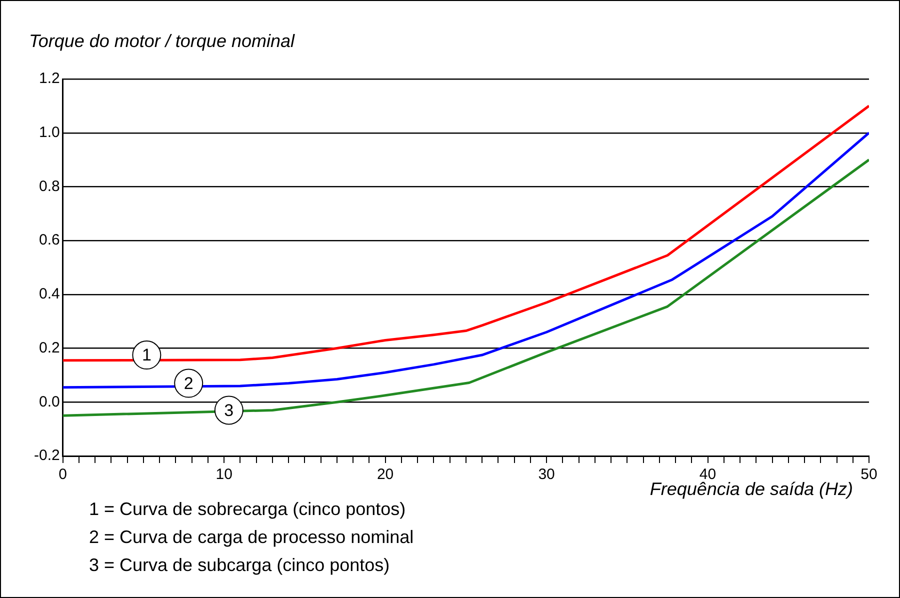  Describe the element at coordinates (49, 186) in the screenshot. I see `y-tick-label: 0.8` at that location.